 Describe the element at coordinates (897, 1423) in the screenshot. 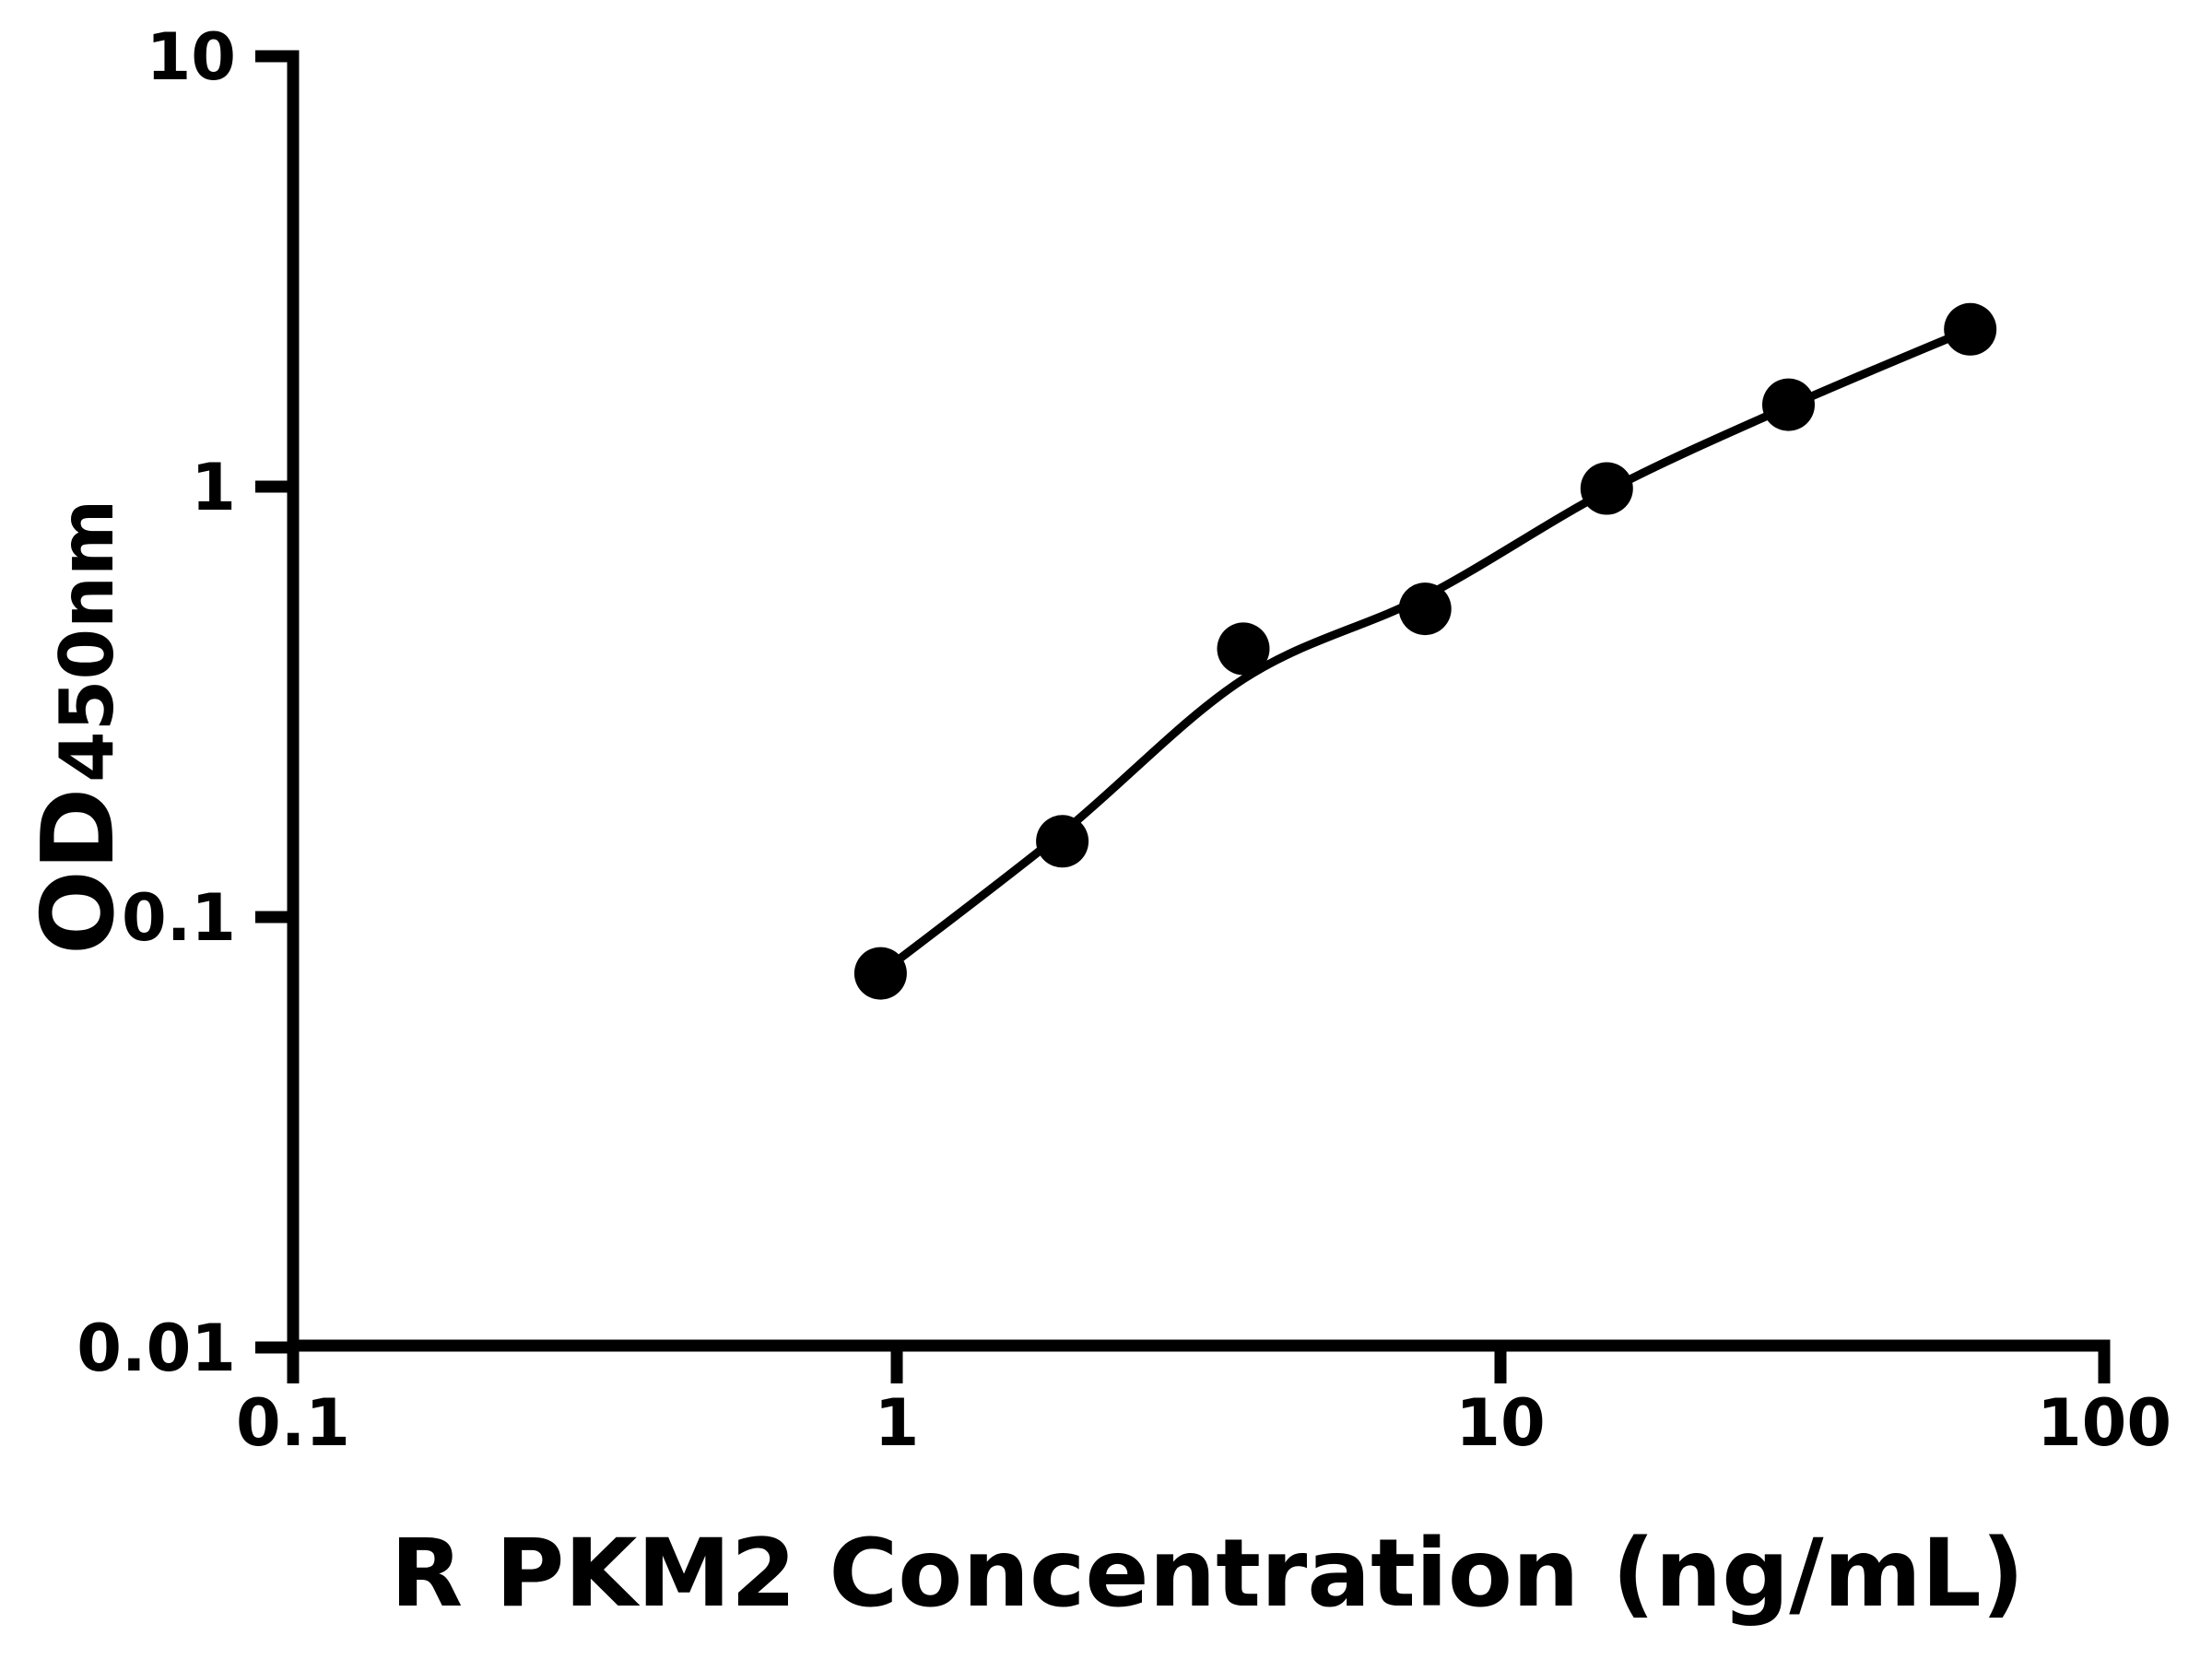

I see `x-tick-label: 1` at that location.